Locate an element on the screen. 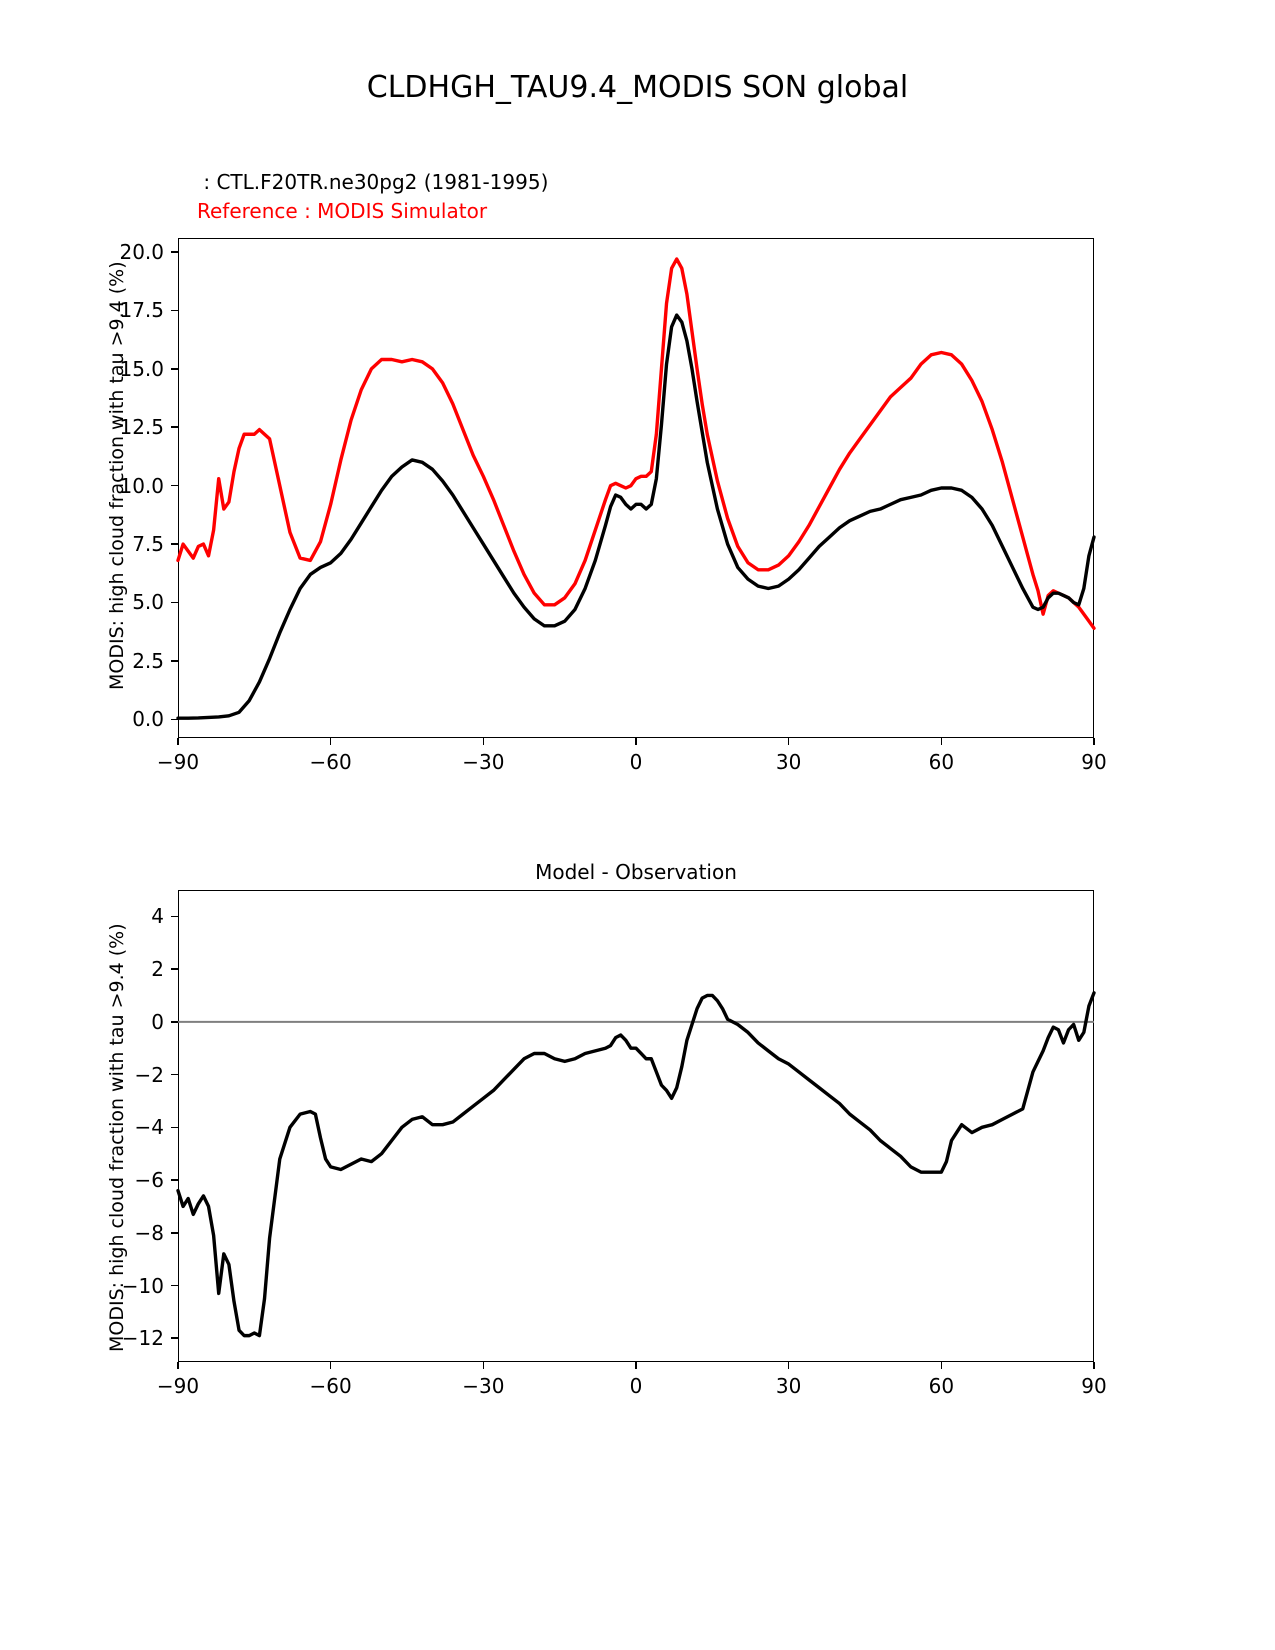  y-tick-label: 10.0 is located at coordinates (141, 485).